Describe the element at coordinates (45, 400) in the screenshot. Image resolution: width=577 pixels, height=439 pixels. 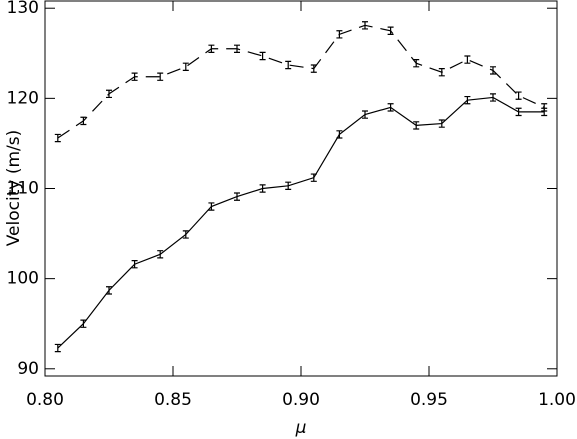
I see `x-tick-label: 0.80` at that location.